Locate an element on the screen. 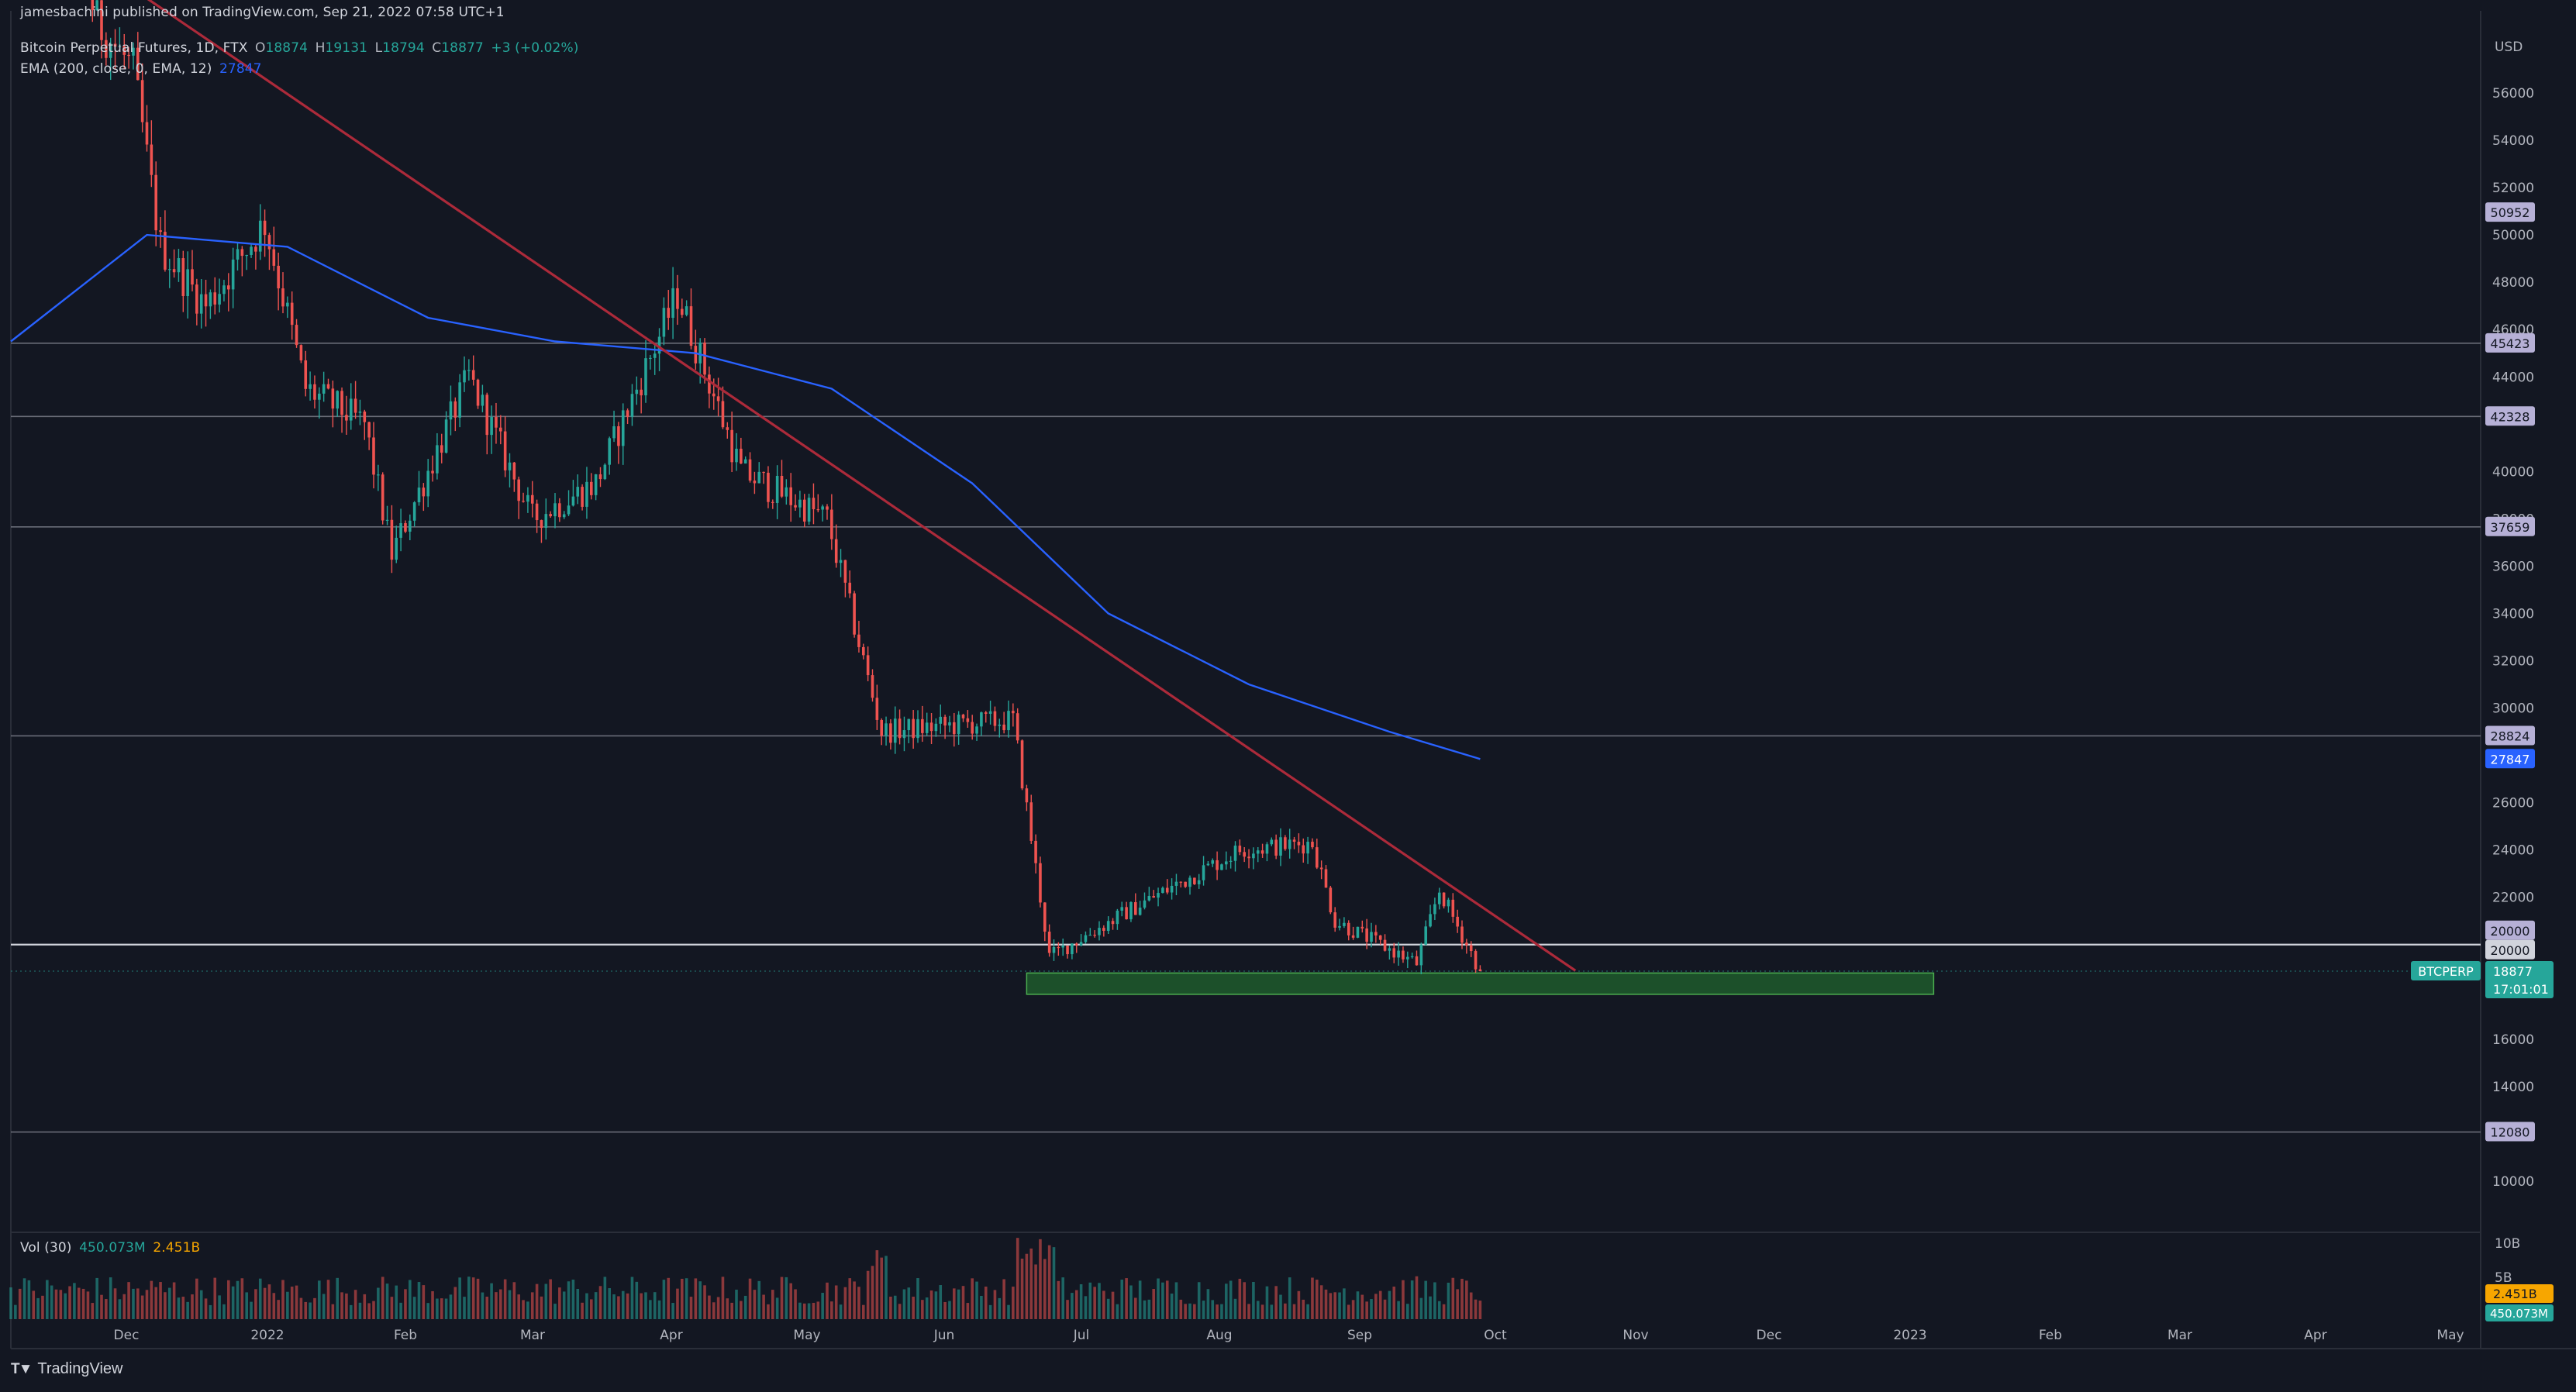 This screenshot has width=2576, height=1392. vol-badge-orange: 2.451B is located at coordinates (2515, 1294).